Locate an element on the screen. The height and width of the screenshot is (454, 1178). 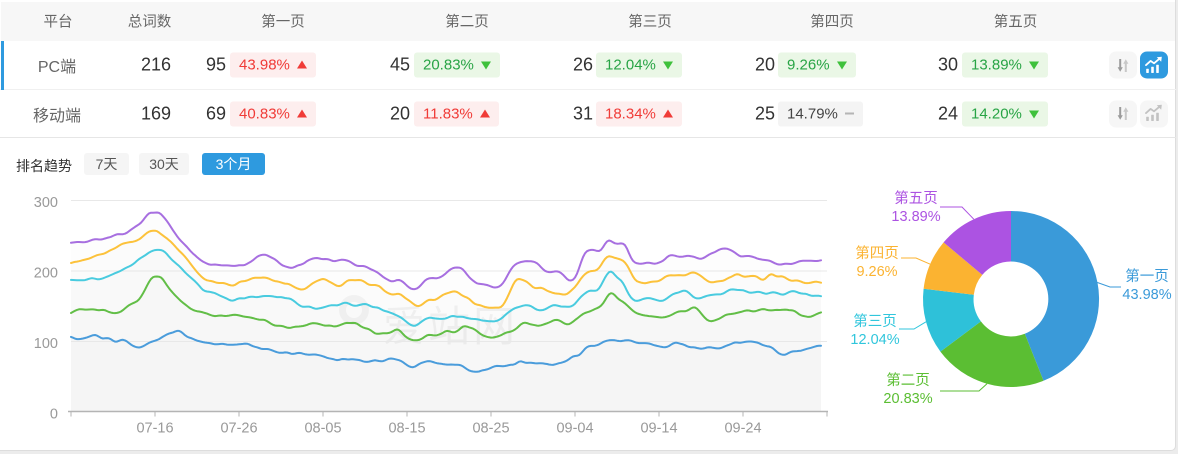
svg-text: 第二页 is located at coordinates (908, 380).